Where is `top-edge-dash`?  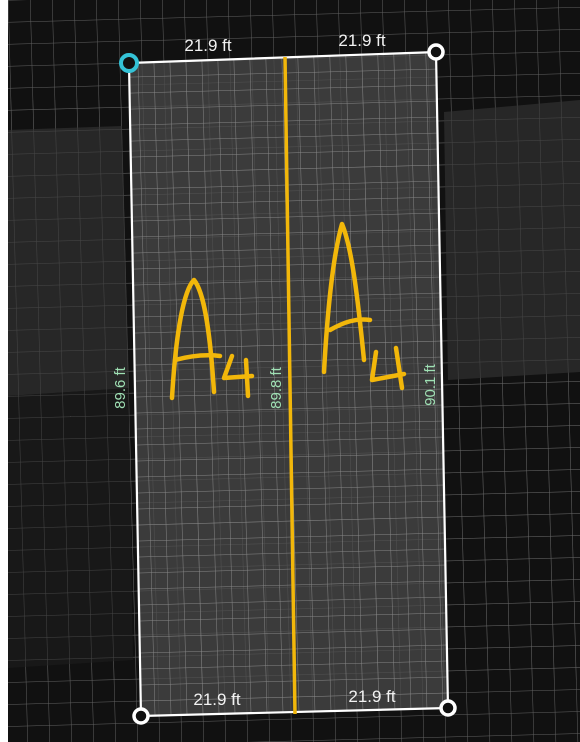 top-edge-dash is located at coordinates (282, 57).